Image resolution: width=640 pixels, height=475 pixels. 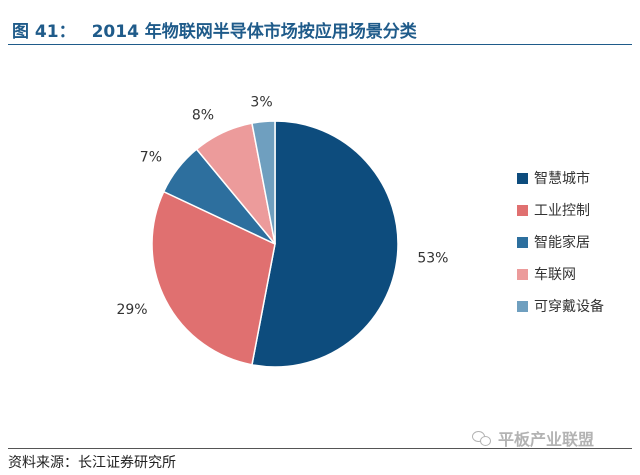 What do you see at coordinates (562, 242) in the screenshot?
I see `legend-label-3: 智能家居` at bounding box center [562, 242].